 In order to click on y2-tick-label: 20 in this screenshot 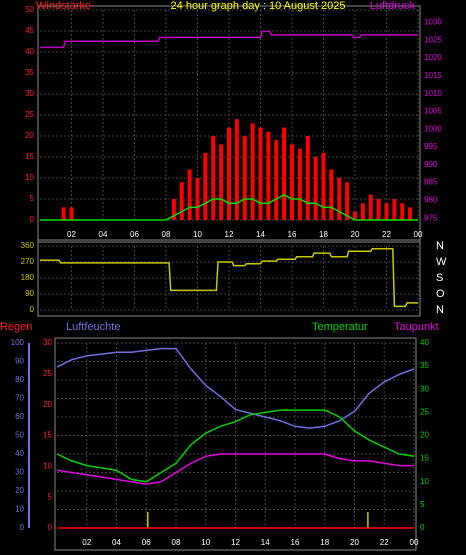, I will do `click(424, 435)`.